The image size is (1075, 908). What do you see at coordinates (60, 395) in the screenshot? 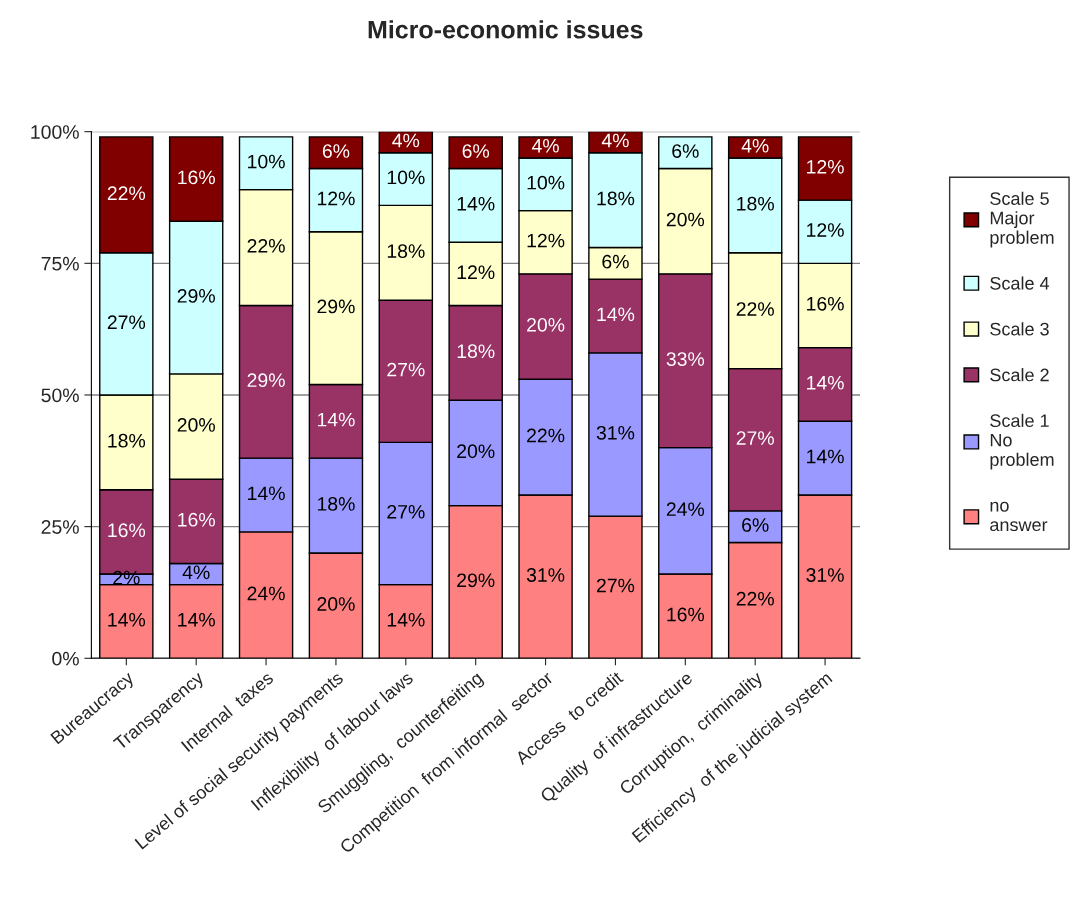
I see `y-tick-label: 50%` at bounding box center [60, 395].